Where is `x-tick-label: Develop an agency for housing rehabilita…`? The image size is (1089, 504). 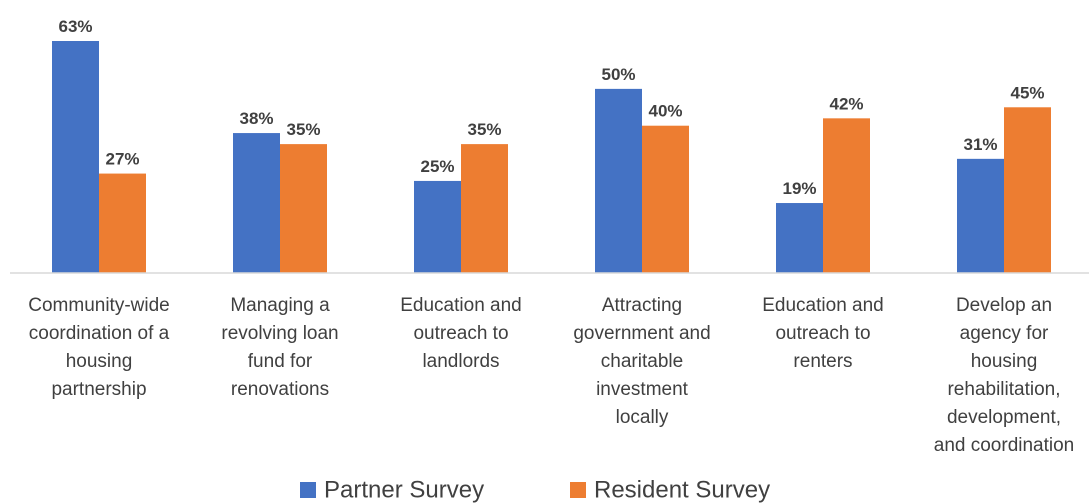 x-tick-label: Develop an agency for housing rehabilita… is located at coordinates (1004, 375).